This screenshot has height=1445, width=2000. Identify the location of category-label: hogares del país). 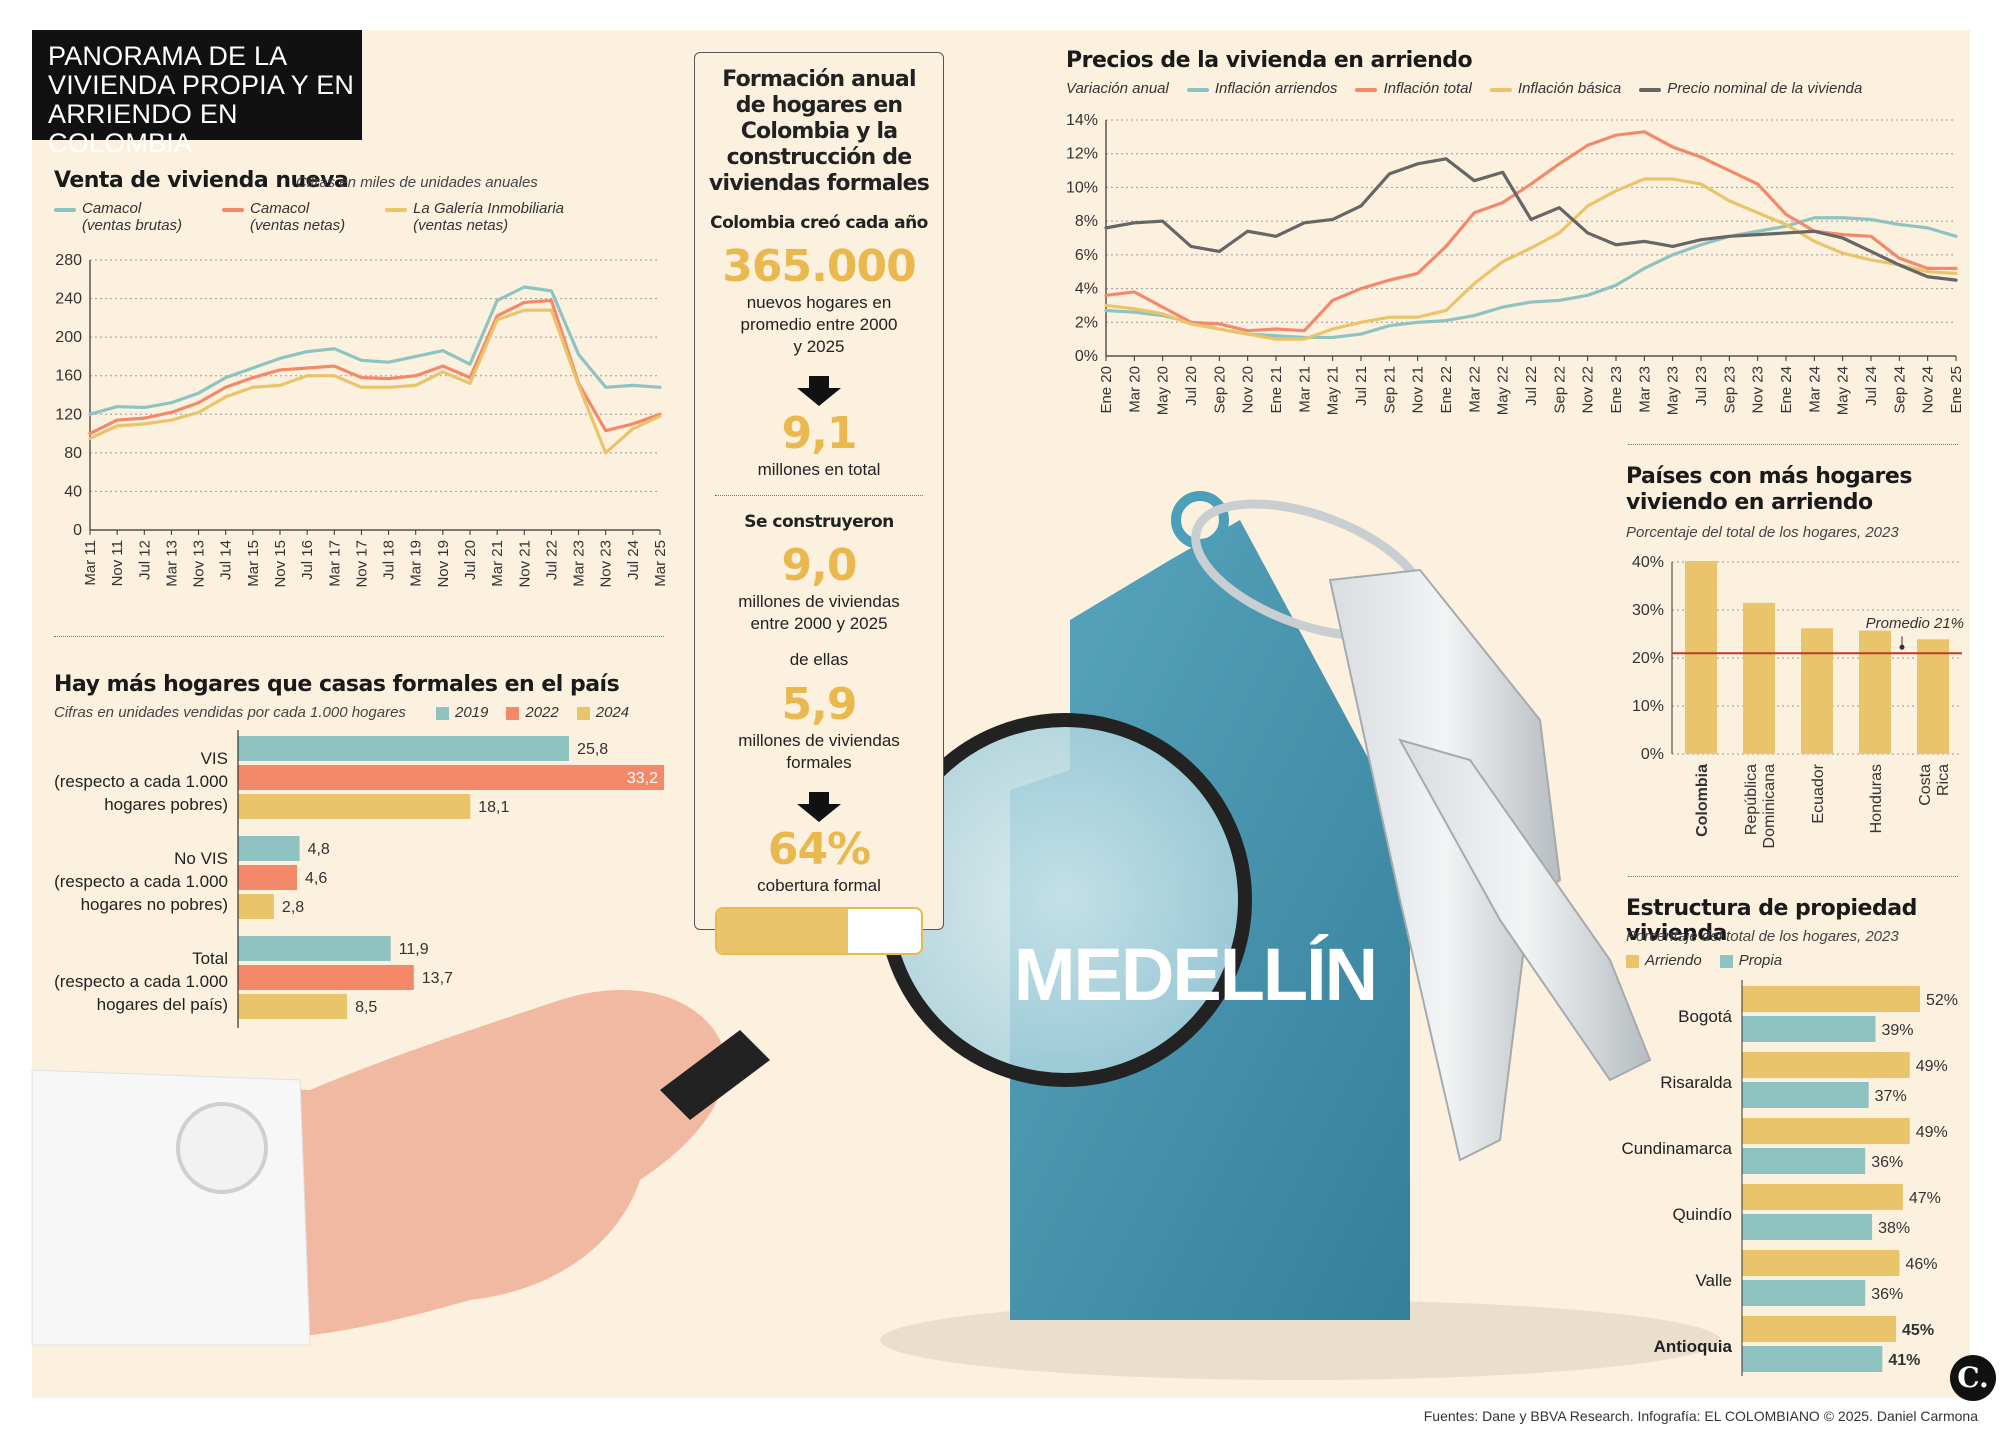
(162, 1004).